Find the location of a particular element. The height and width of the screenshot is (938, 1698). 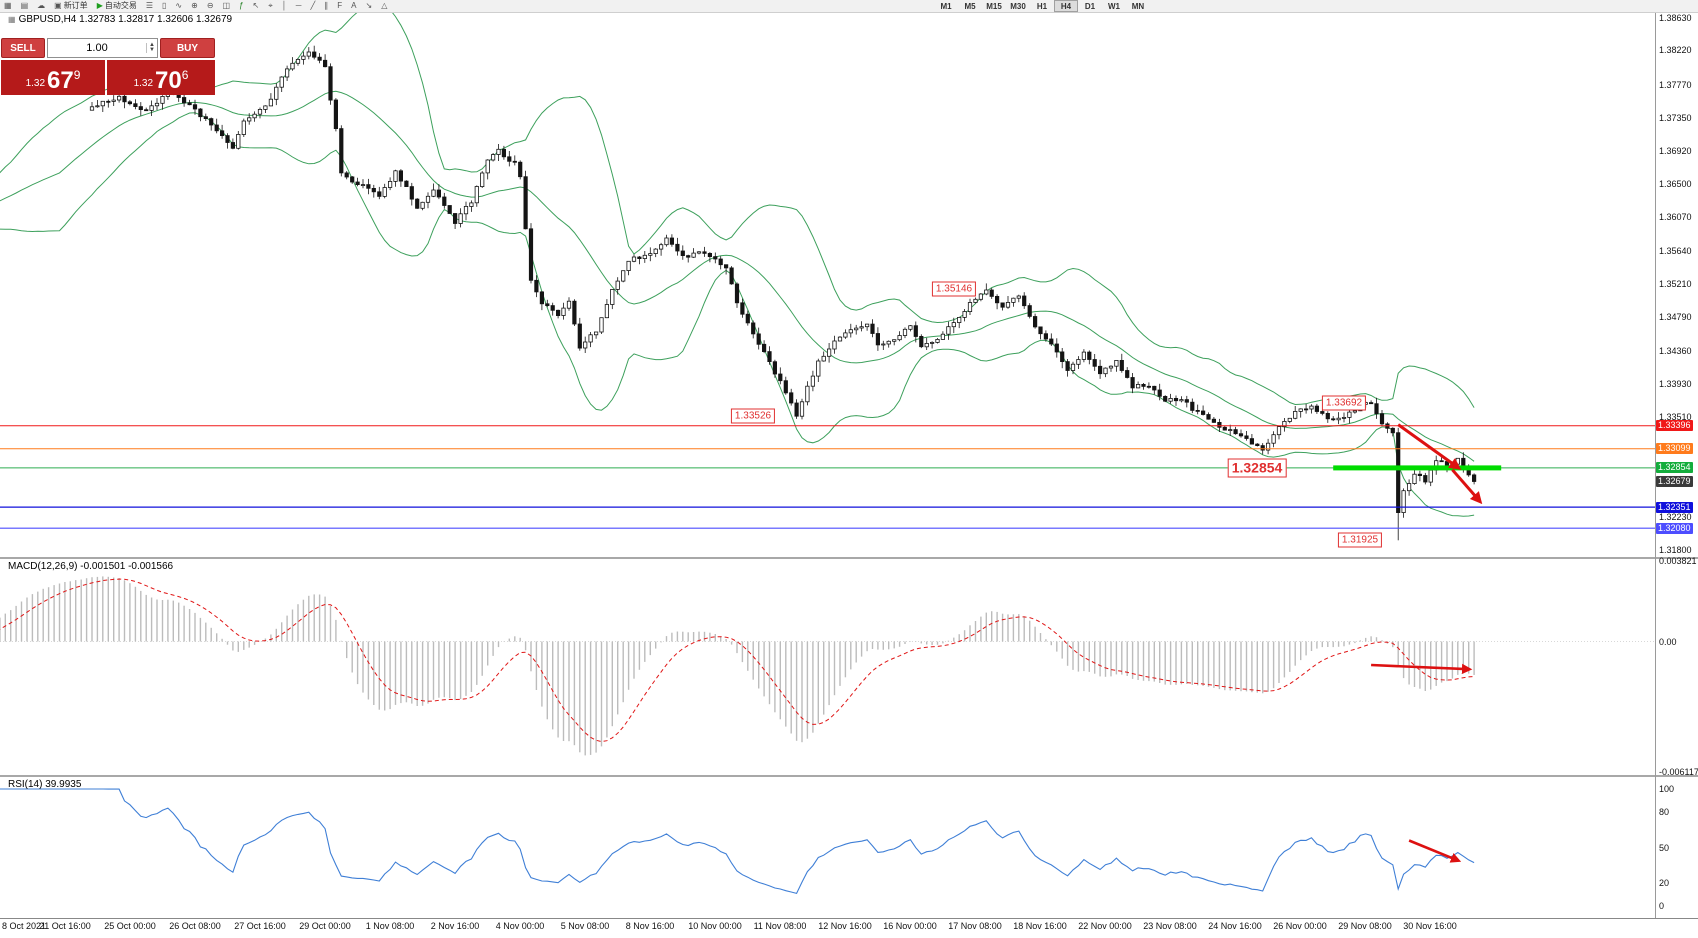

buy-price-big: 70 is located at coordinates (168, 80).